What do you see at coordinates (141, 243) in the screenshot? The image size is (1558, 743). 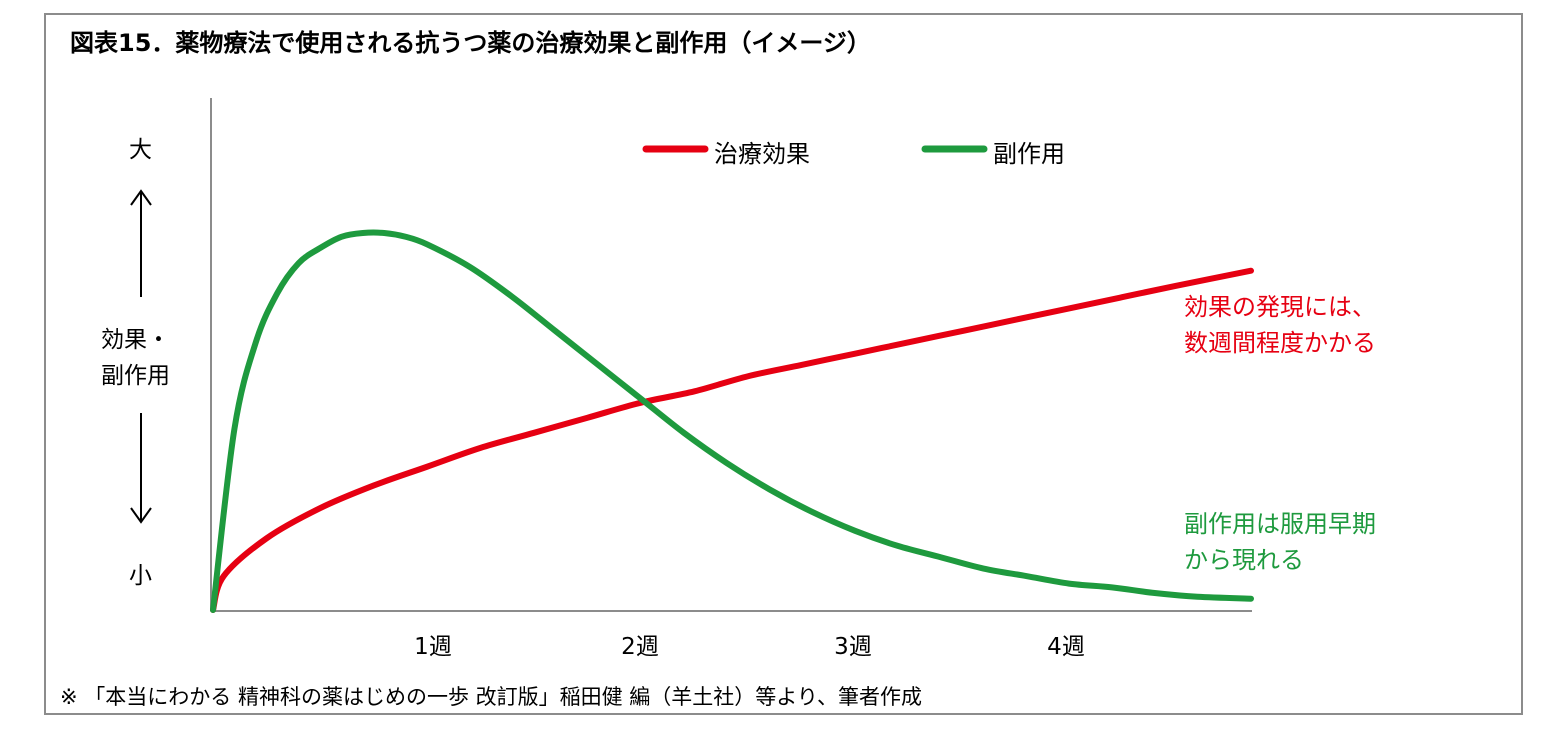 I see `up-arrow-icon` at bounding box center [141, 243].